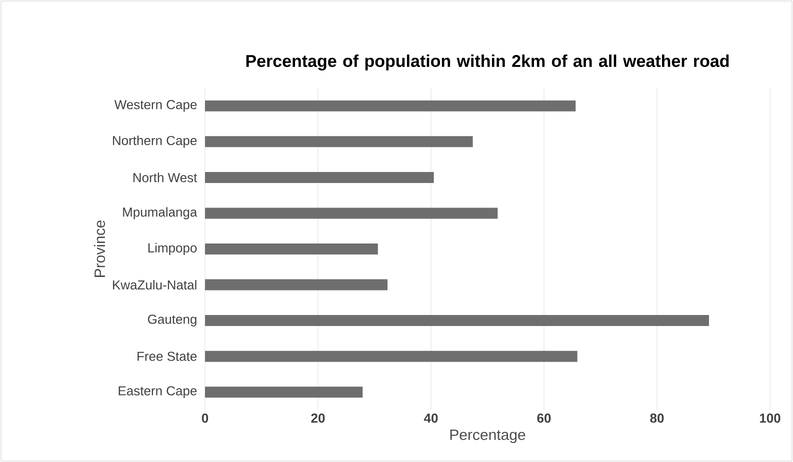 The width and height of the screenshot is (793, 462). Describe the element at coordinates (488, 437) in the screenshot. I see `x-axis-title: Percentage` at that location.